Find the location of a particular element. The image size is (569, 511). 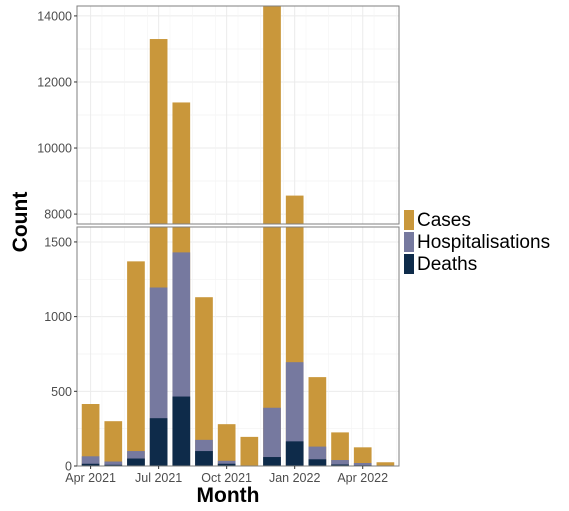

x-tick-label: Apr 2022 is located at coordinates (362, 478).